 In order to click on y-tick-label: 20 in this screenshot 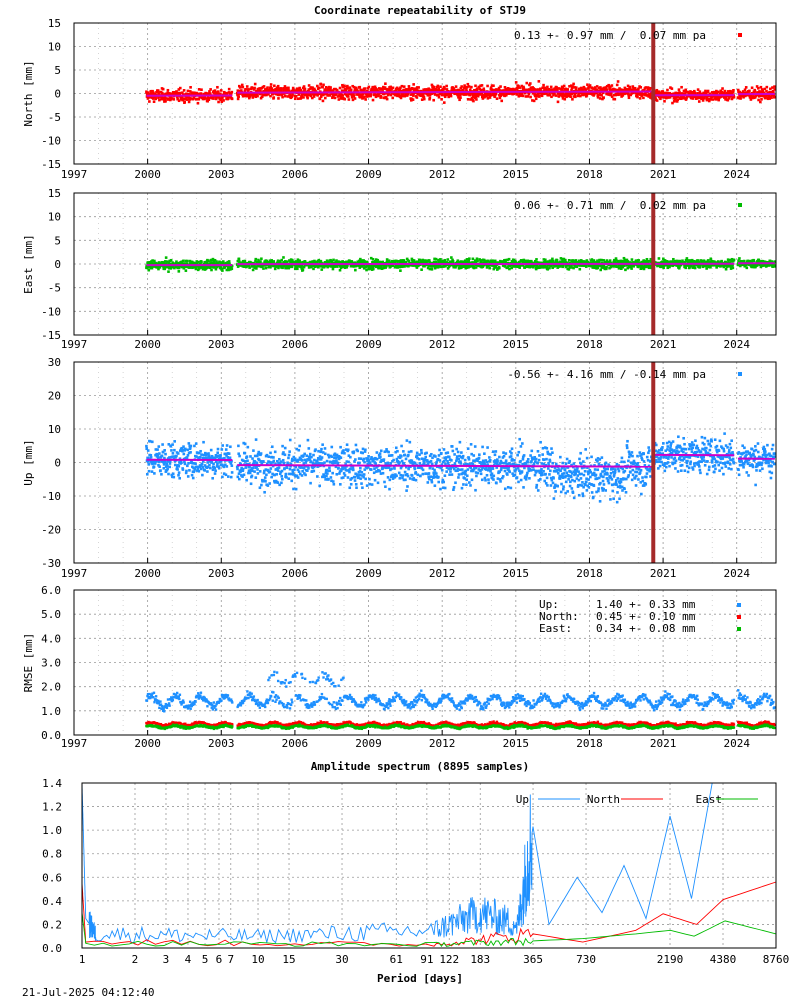, I will do `click(54, 396)`.